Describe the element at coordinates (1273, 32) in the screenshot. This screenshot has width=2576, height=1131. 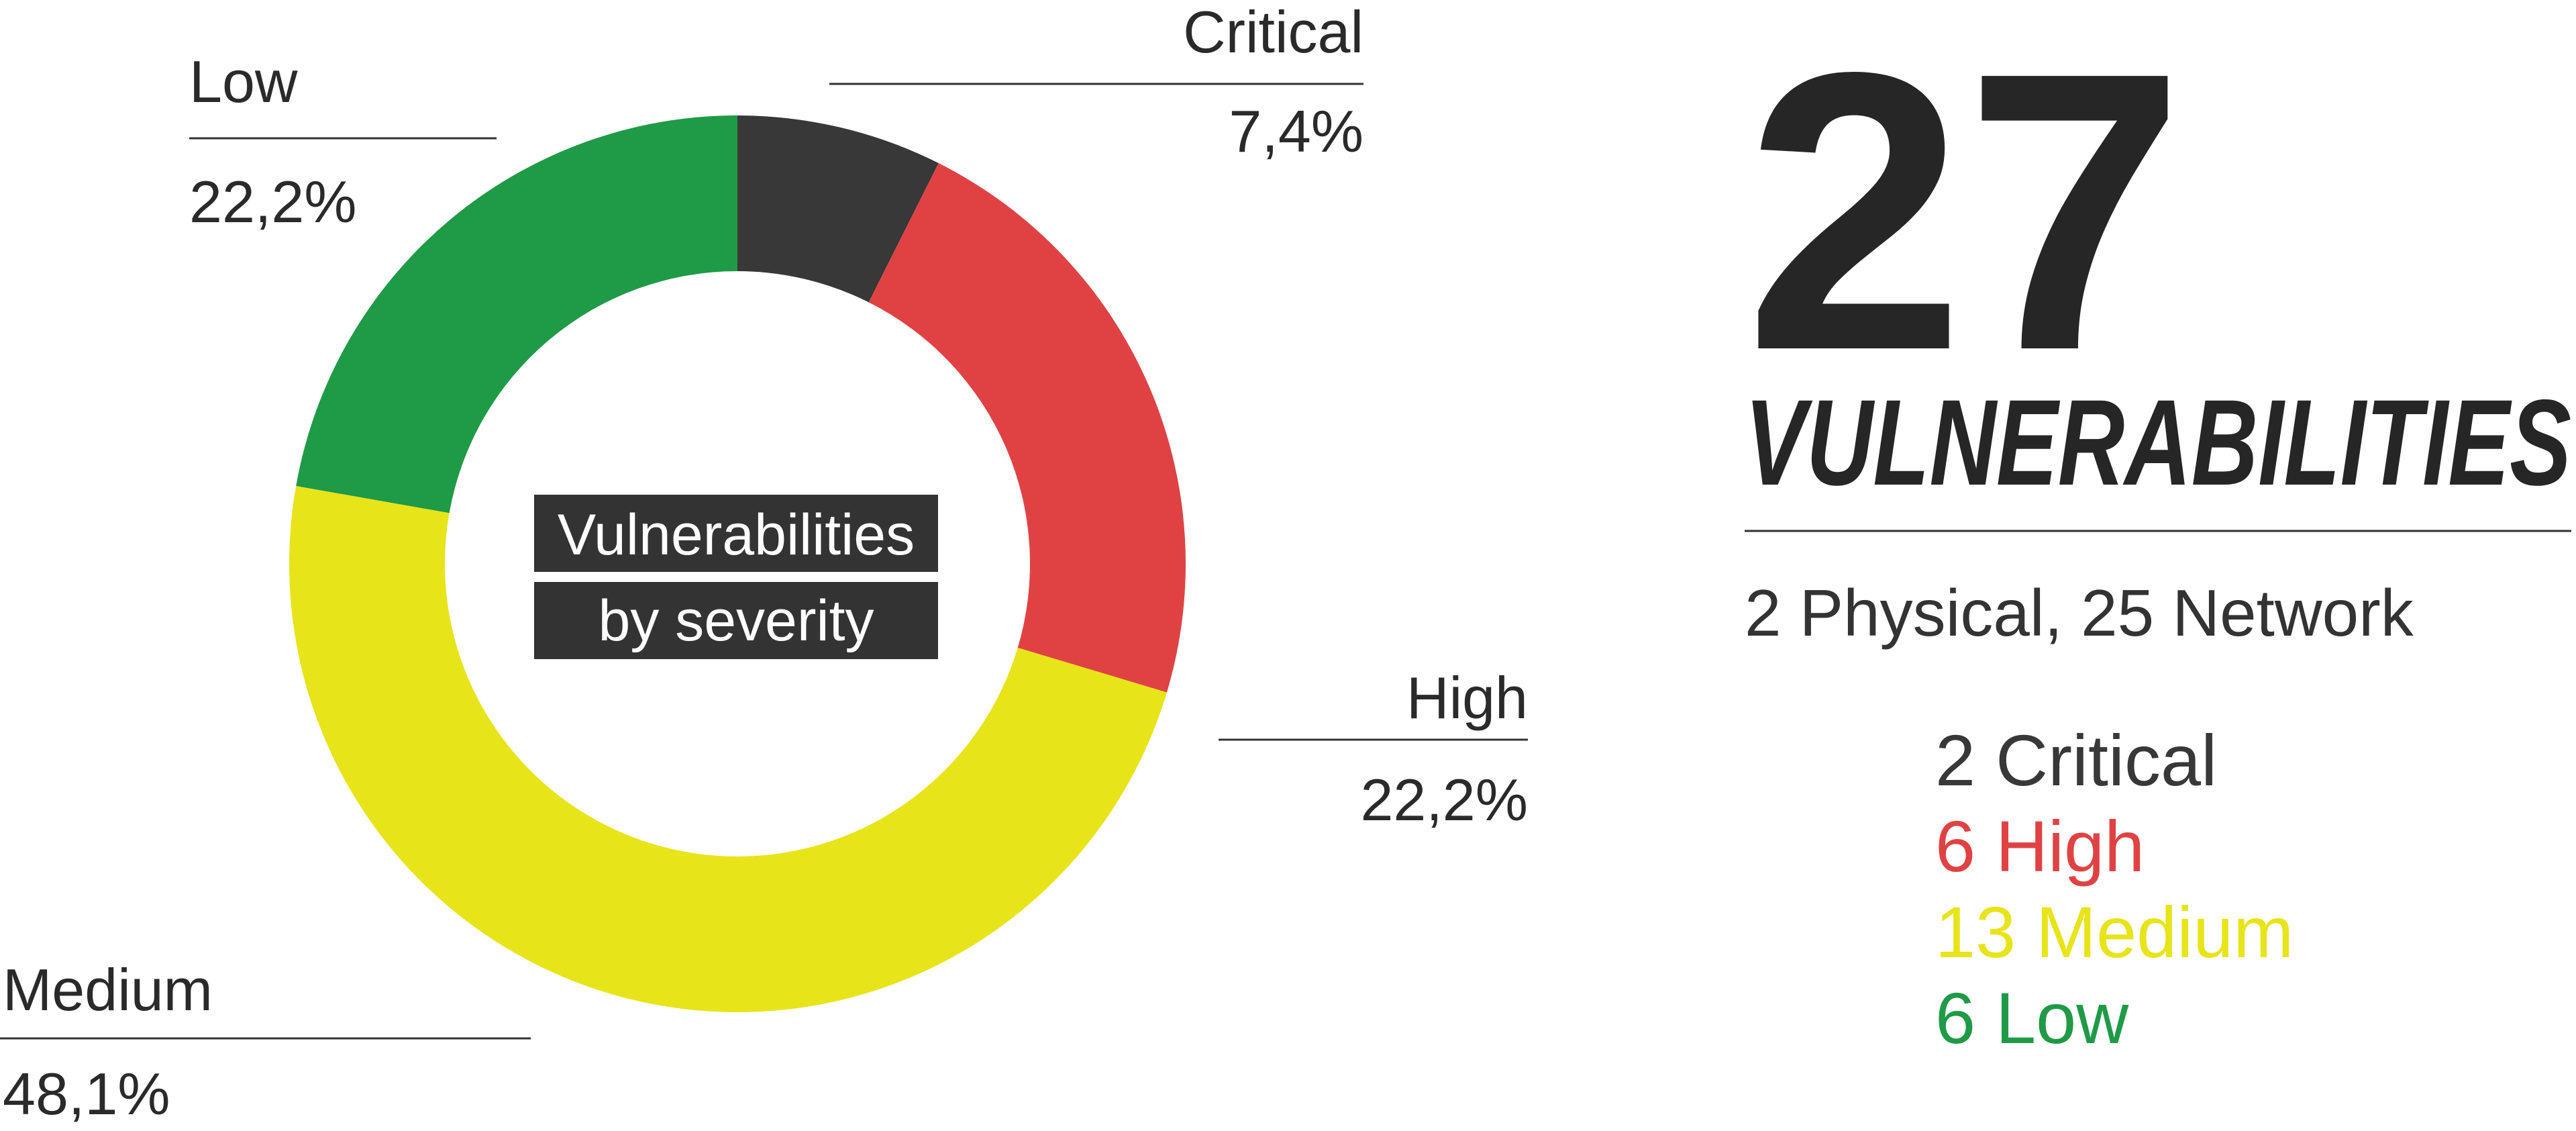
I see `slice-label: Critical` at that location.